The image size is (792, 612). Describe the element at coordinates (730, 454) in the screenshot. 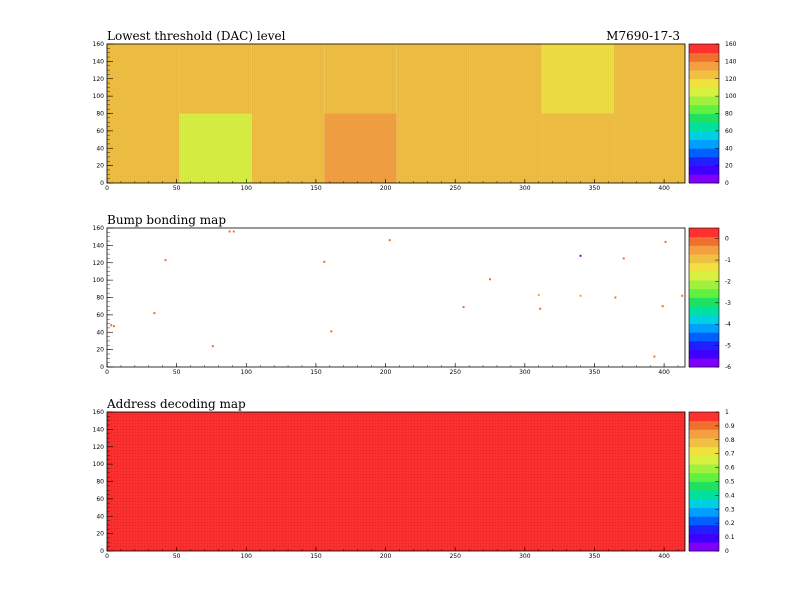

I see `colorbar-label: 0.7` at that location.